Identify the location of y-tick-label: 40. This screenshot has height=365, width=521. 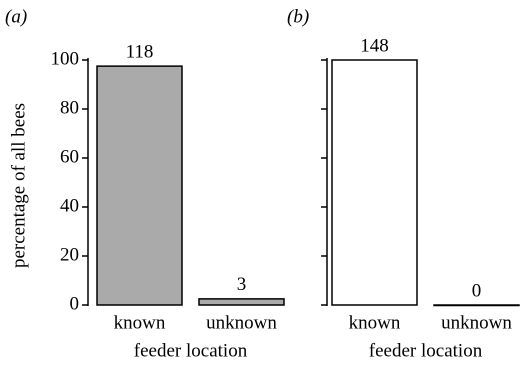
(69, 205).